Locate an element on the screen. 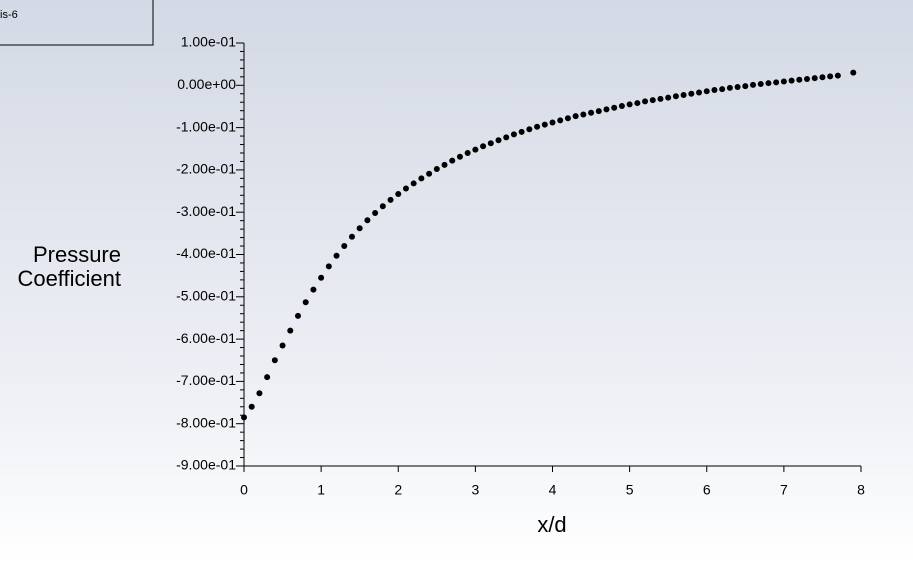 This screenshot has width=913, height=562. x-tick-label: 6 is located at coordinates (707, 490).